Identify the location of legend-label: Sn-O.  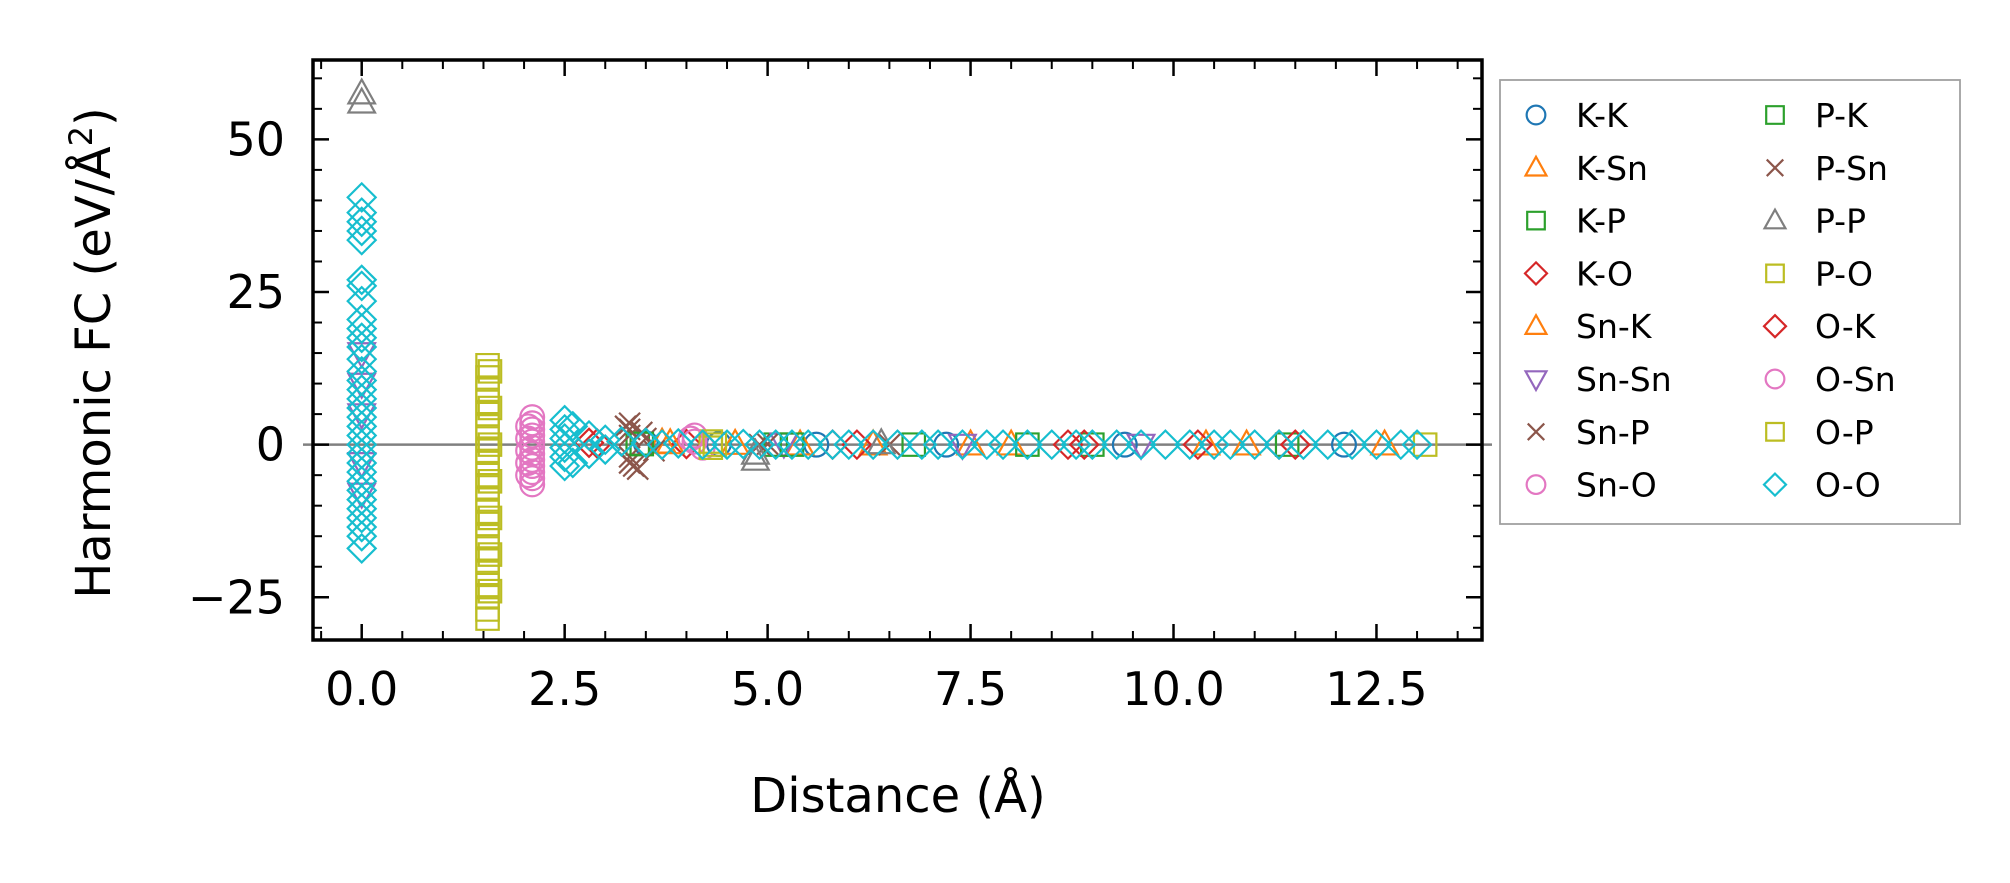
(1616, 485).